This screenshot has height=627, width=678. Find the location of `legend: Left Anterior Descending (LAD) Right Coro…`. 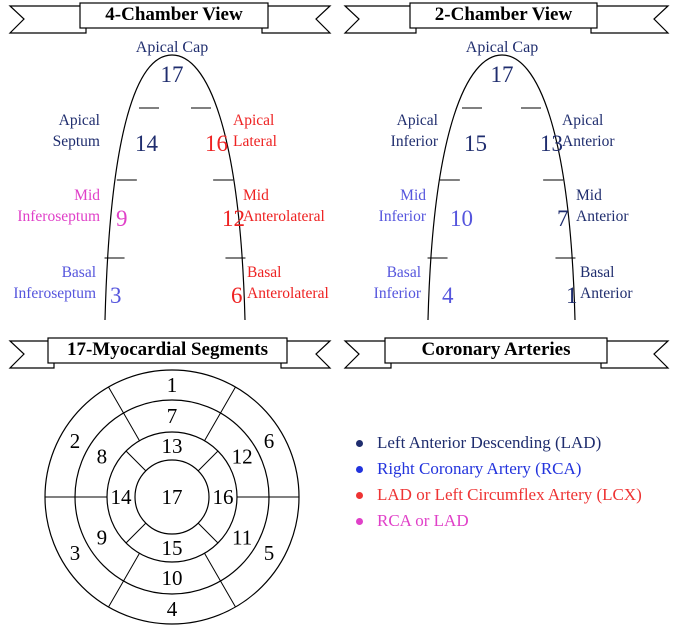

legend: Left Anterior Descending (LAD) Right Coro… is located at coordinates (502, 482).